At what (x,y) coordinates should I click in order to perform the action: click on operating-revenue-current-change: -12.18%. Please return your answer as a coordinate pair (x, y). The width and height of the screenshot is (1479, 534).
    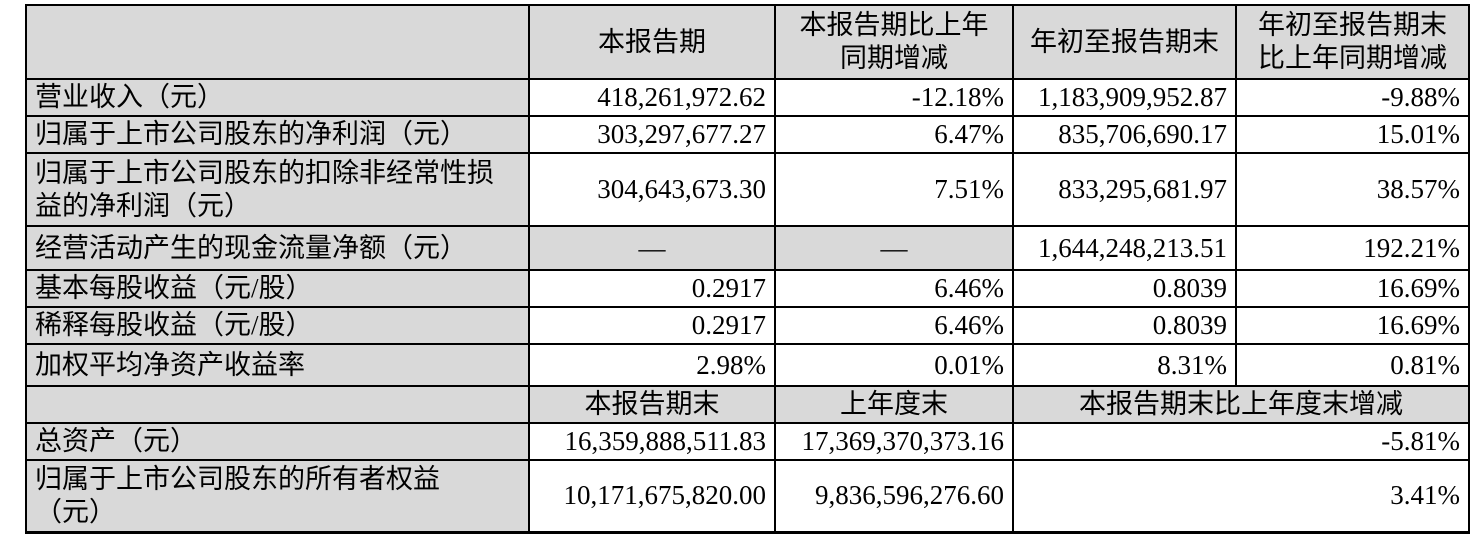
    Looking at the image, I should click on (894, 97).